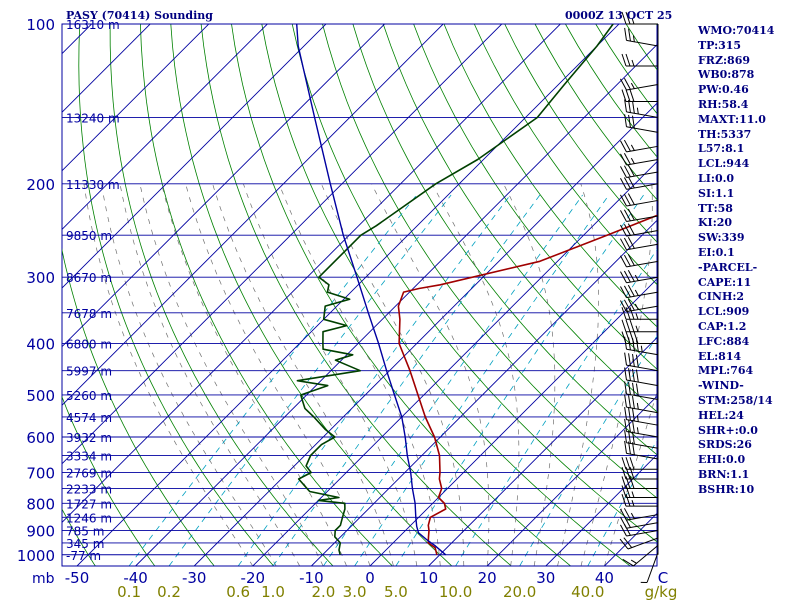 The width and height of the screenshot is (800, 600). Describe the element at coordinates (40, 185) in the screenshot. I see `pressure-tick-label: 200` at that location.